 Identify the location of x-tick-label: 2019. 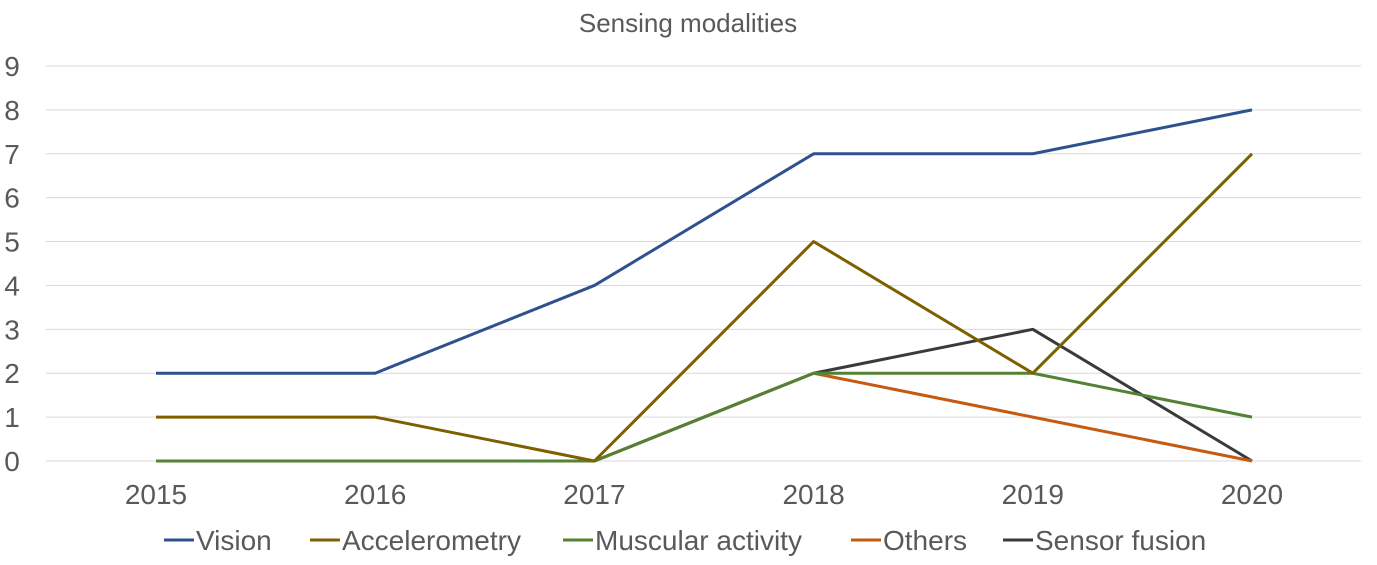
(1033, 494).